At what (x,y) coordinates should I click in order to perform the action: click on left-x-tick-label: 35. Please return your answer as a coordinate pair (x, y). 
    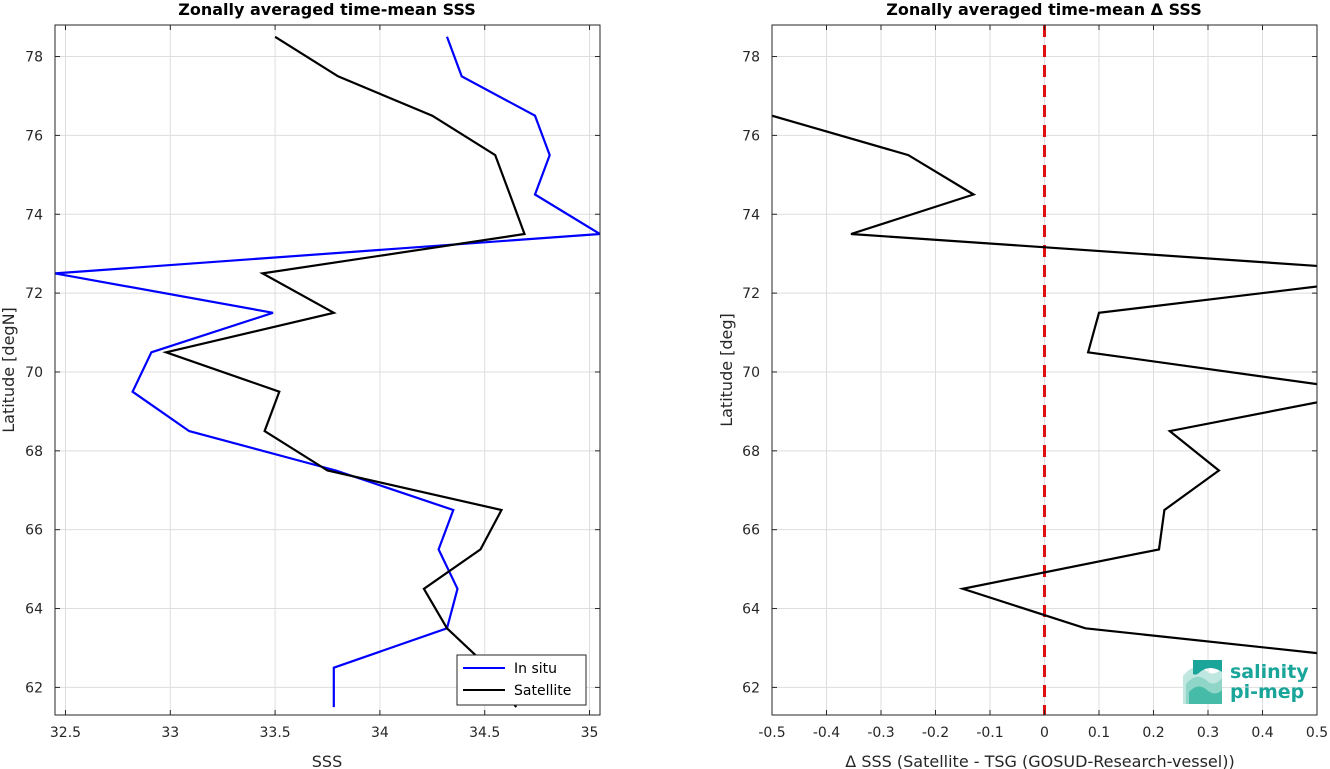
    Looking at the image, I should click on (590, 733).